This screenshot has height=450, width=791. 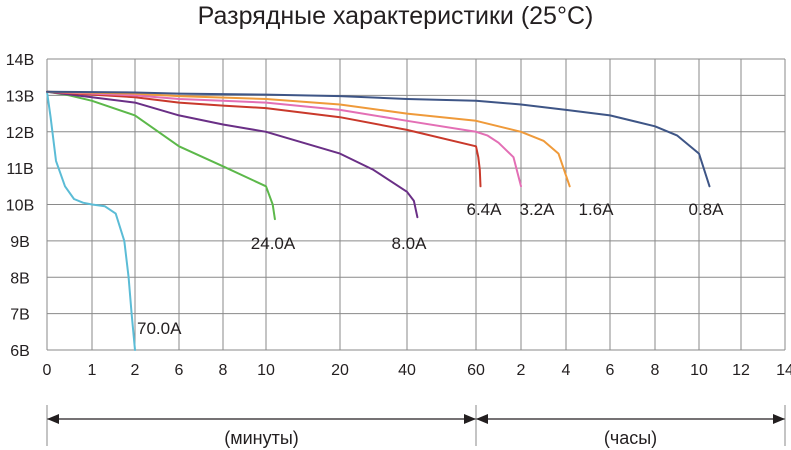 What do you see at coordinates (19, 169) in the screenshot?
I see `y-tick-label: 11B` at bounding box center [19, 169].